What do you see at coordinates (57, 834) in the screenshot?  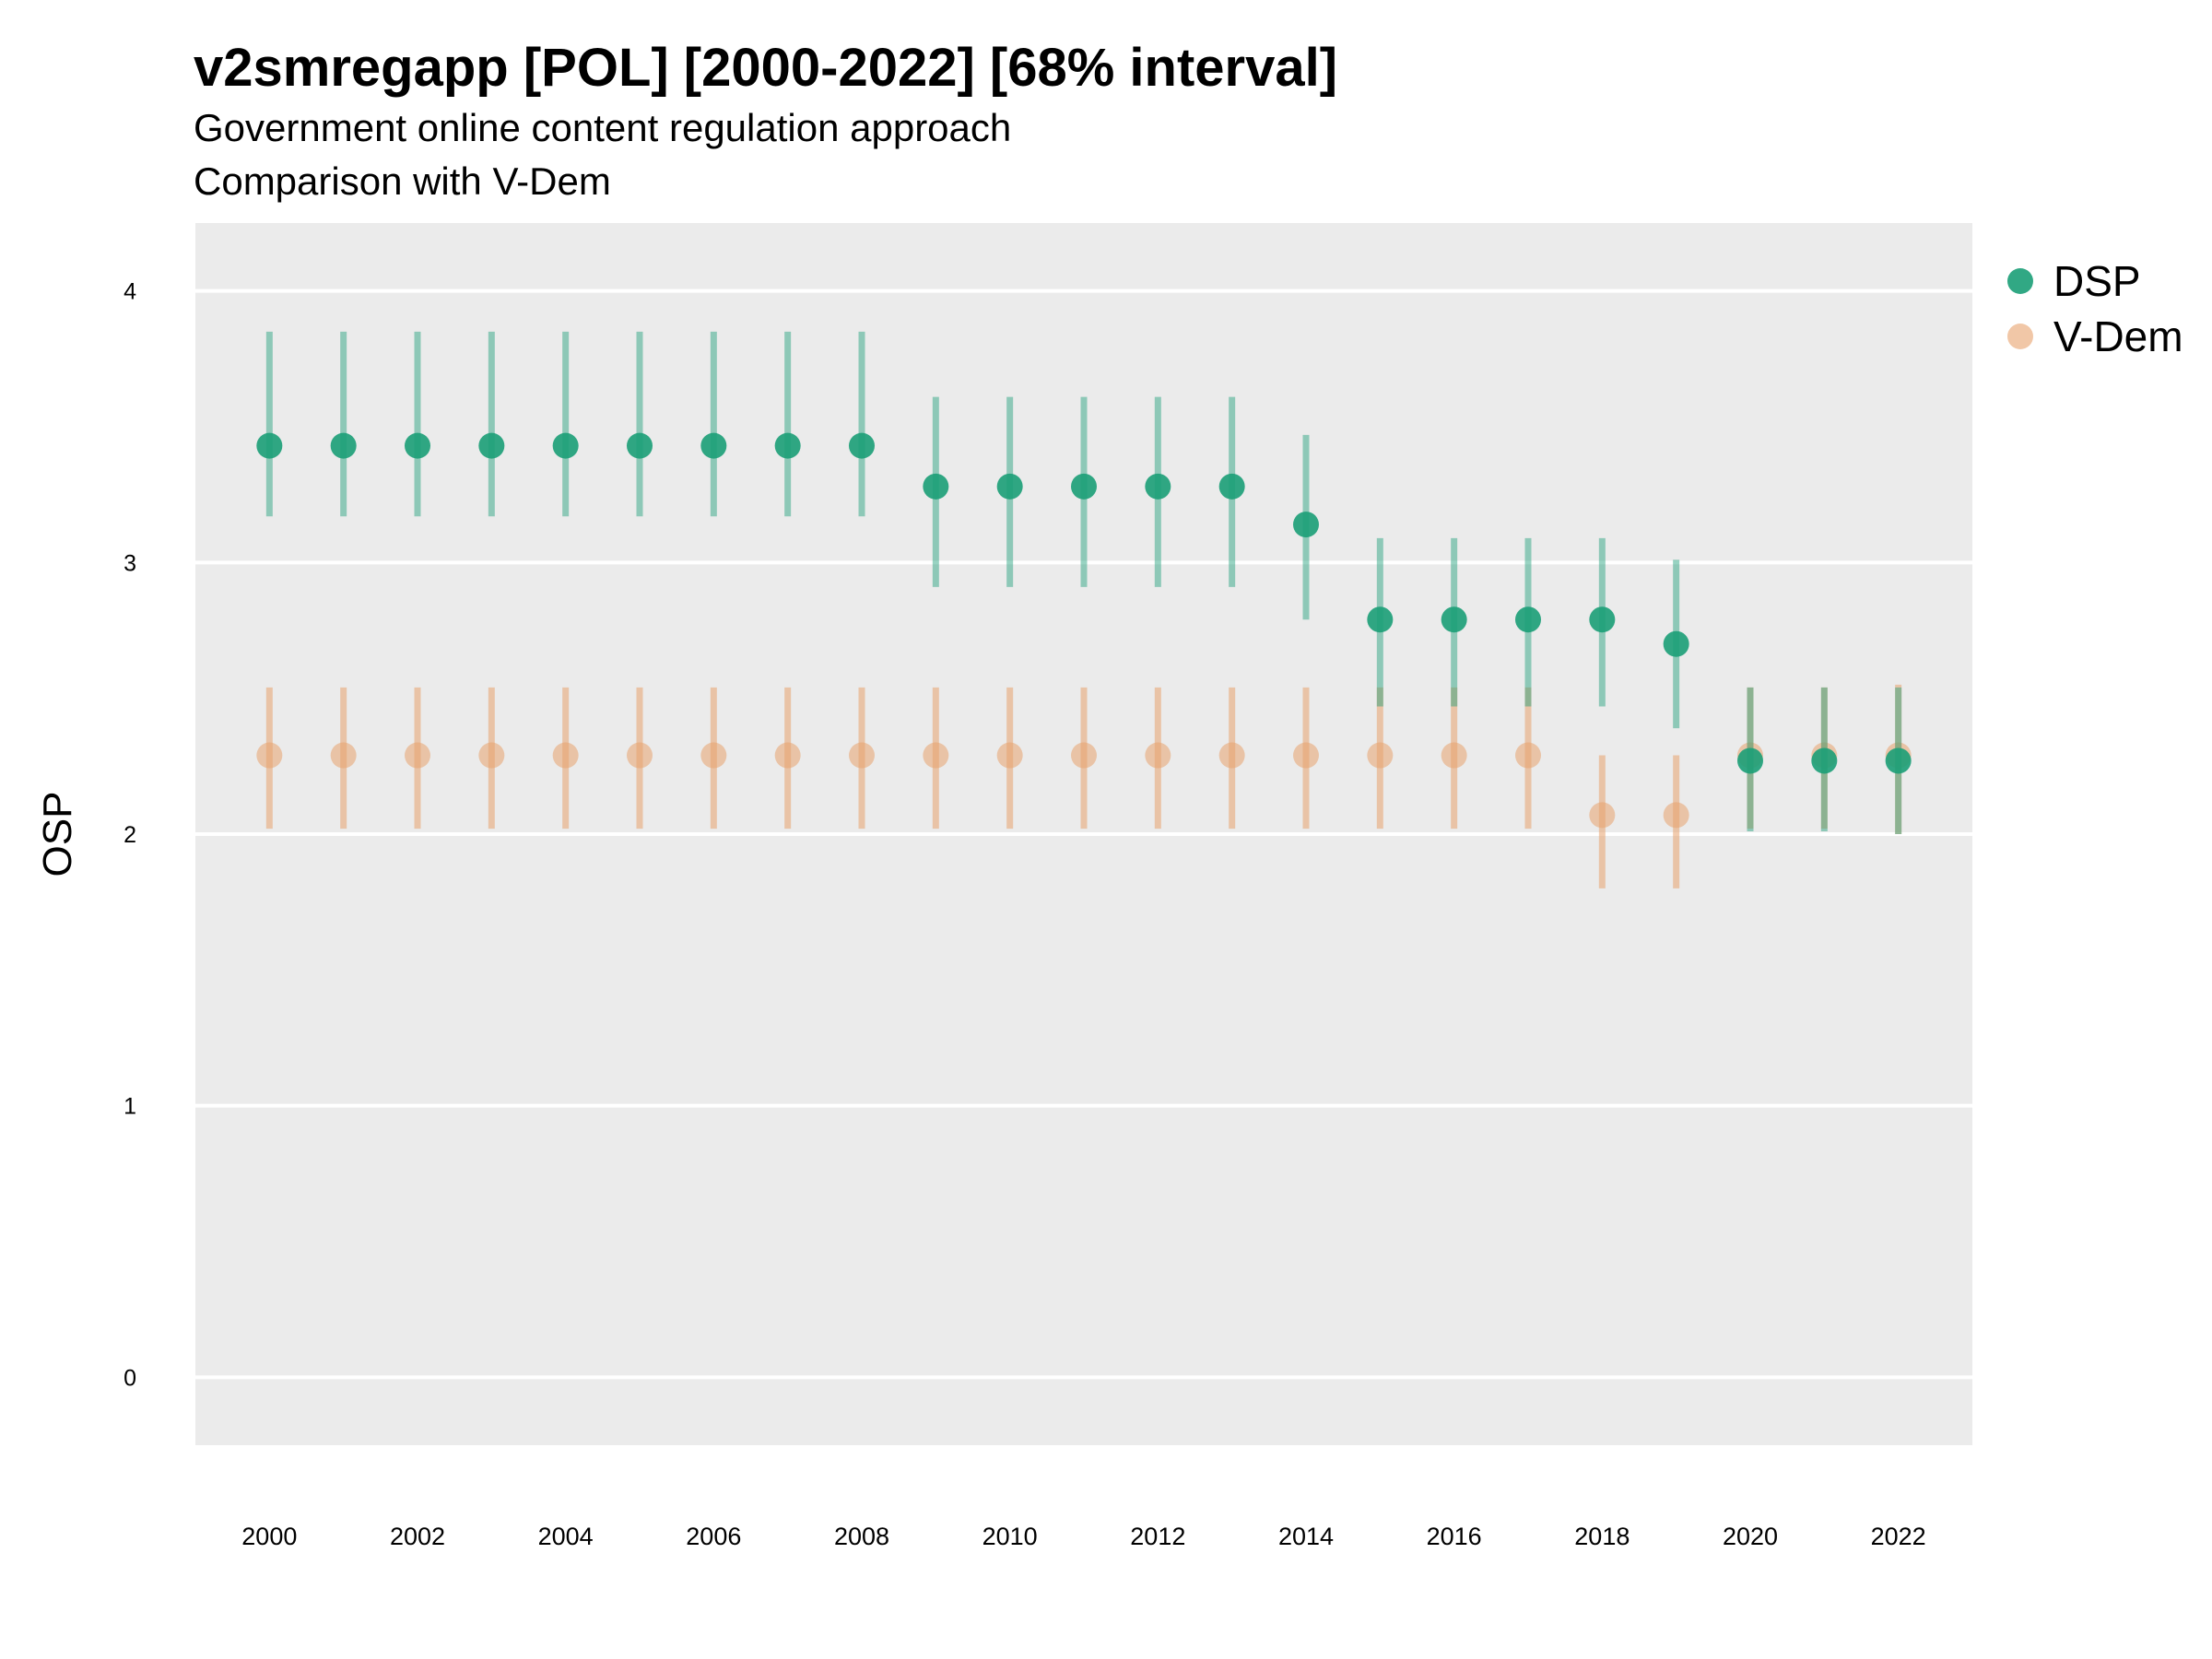 I see `y-axis-label: OSP` at bounding box center [57, 834].